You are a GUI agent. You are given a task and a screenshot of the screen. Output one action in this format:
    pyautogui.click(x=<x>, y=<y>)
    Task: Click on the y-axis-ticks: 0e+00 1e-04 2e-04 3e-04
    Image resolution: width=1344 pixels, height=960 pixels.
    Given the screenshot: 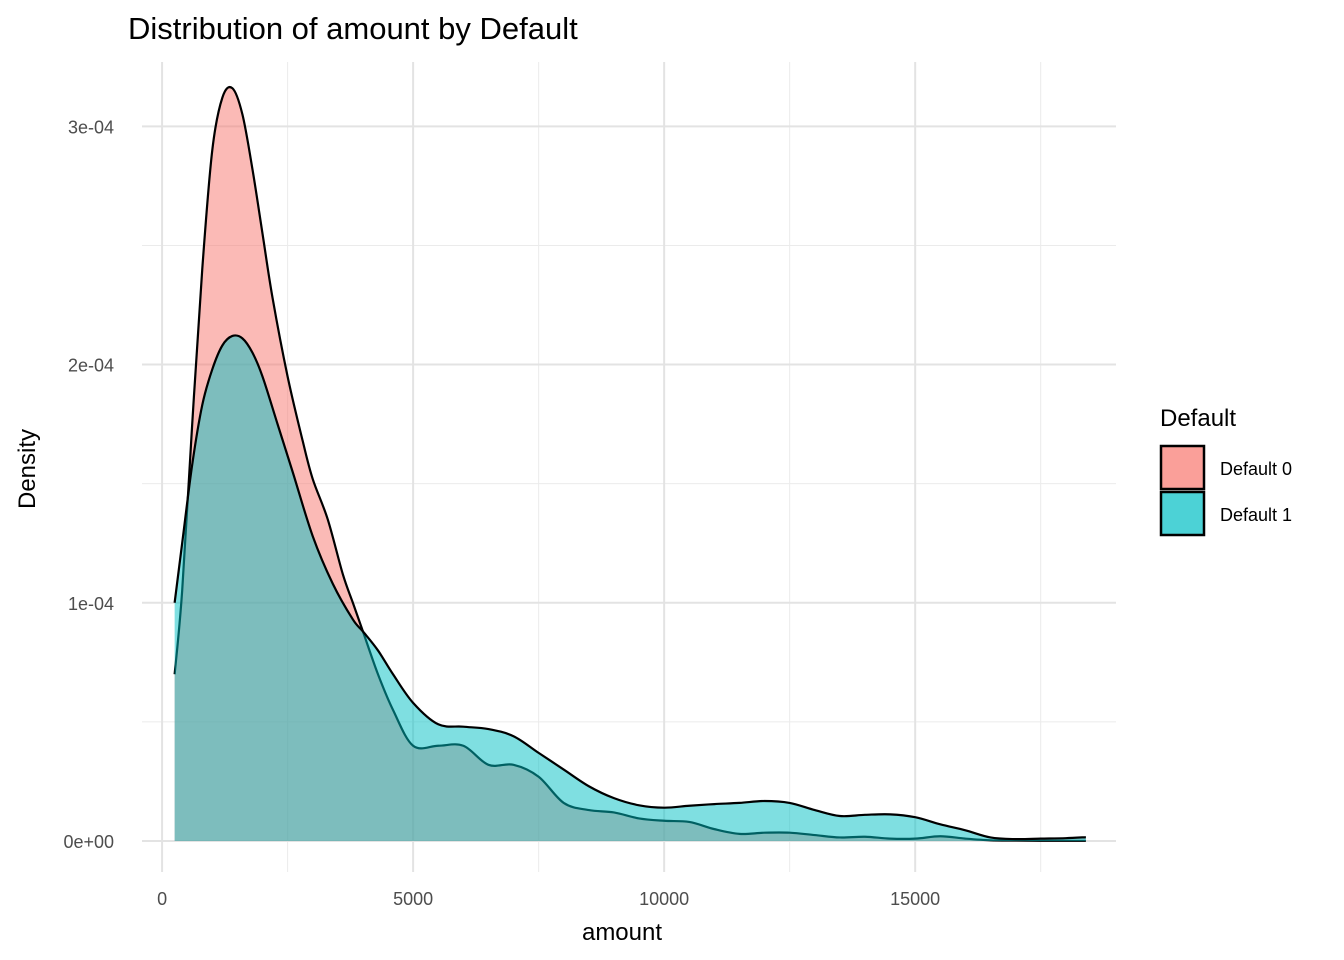 What is the action you would take?
    pyautogui.click(x=88, y=484)
    